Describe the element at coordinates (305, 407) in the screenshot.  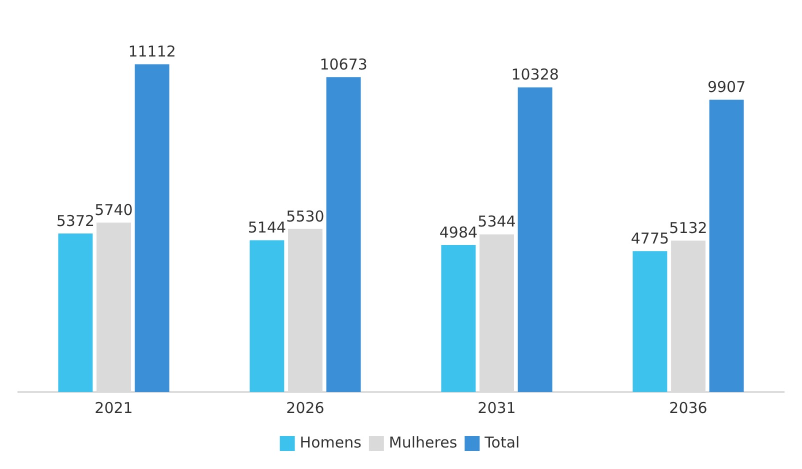
I see `x-tick-label: 2026` at that location.